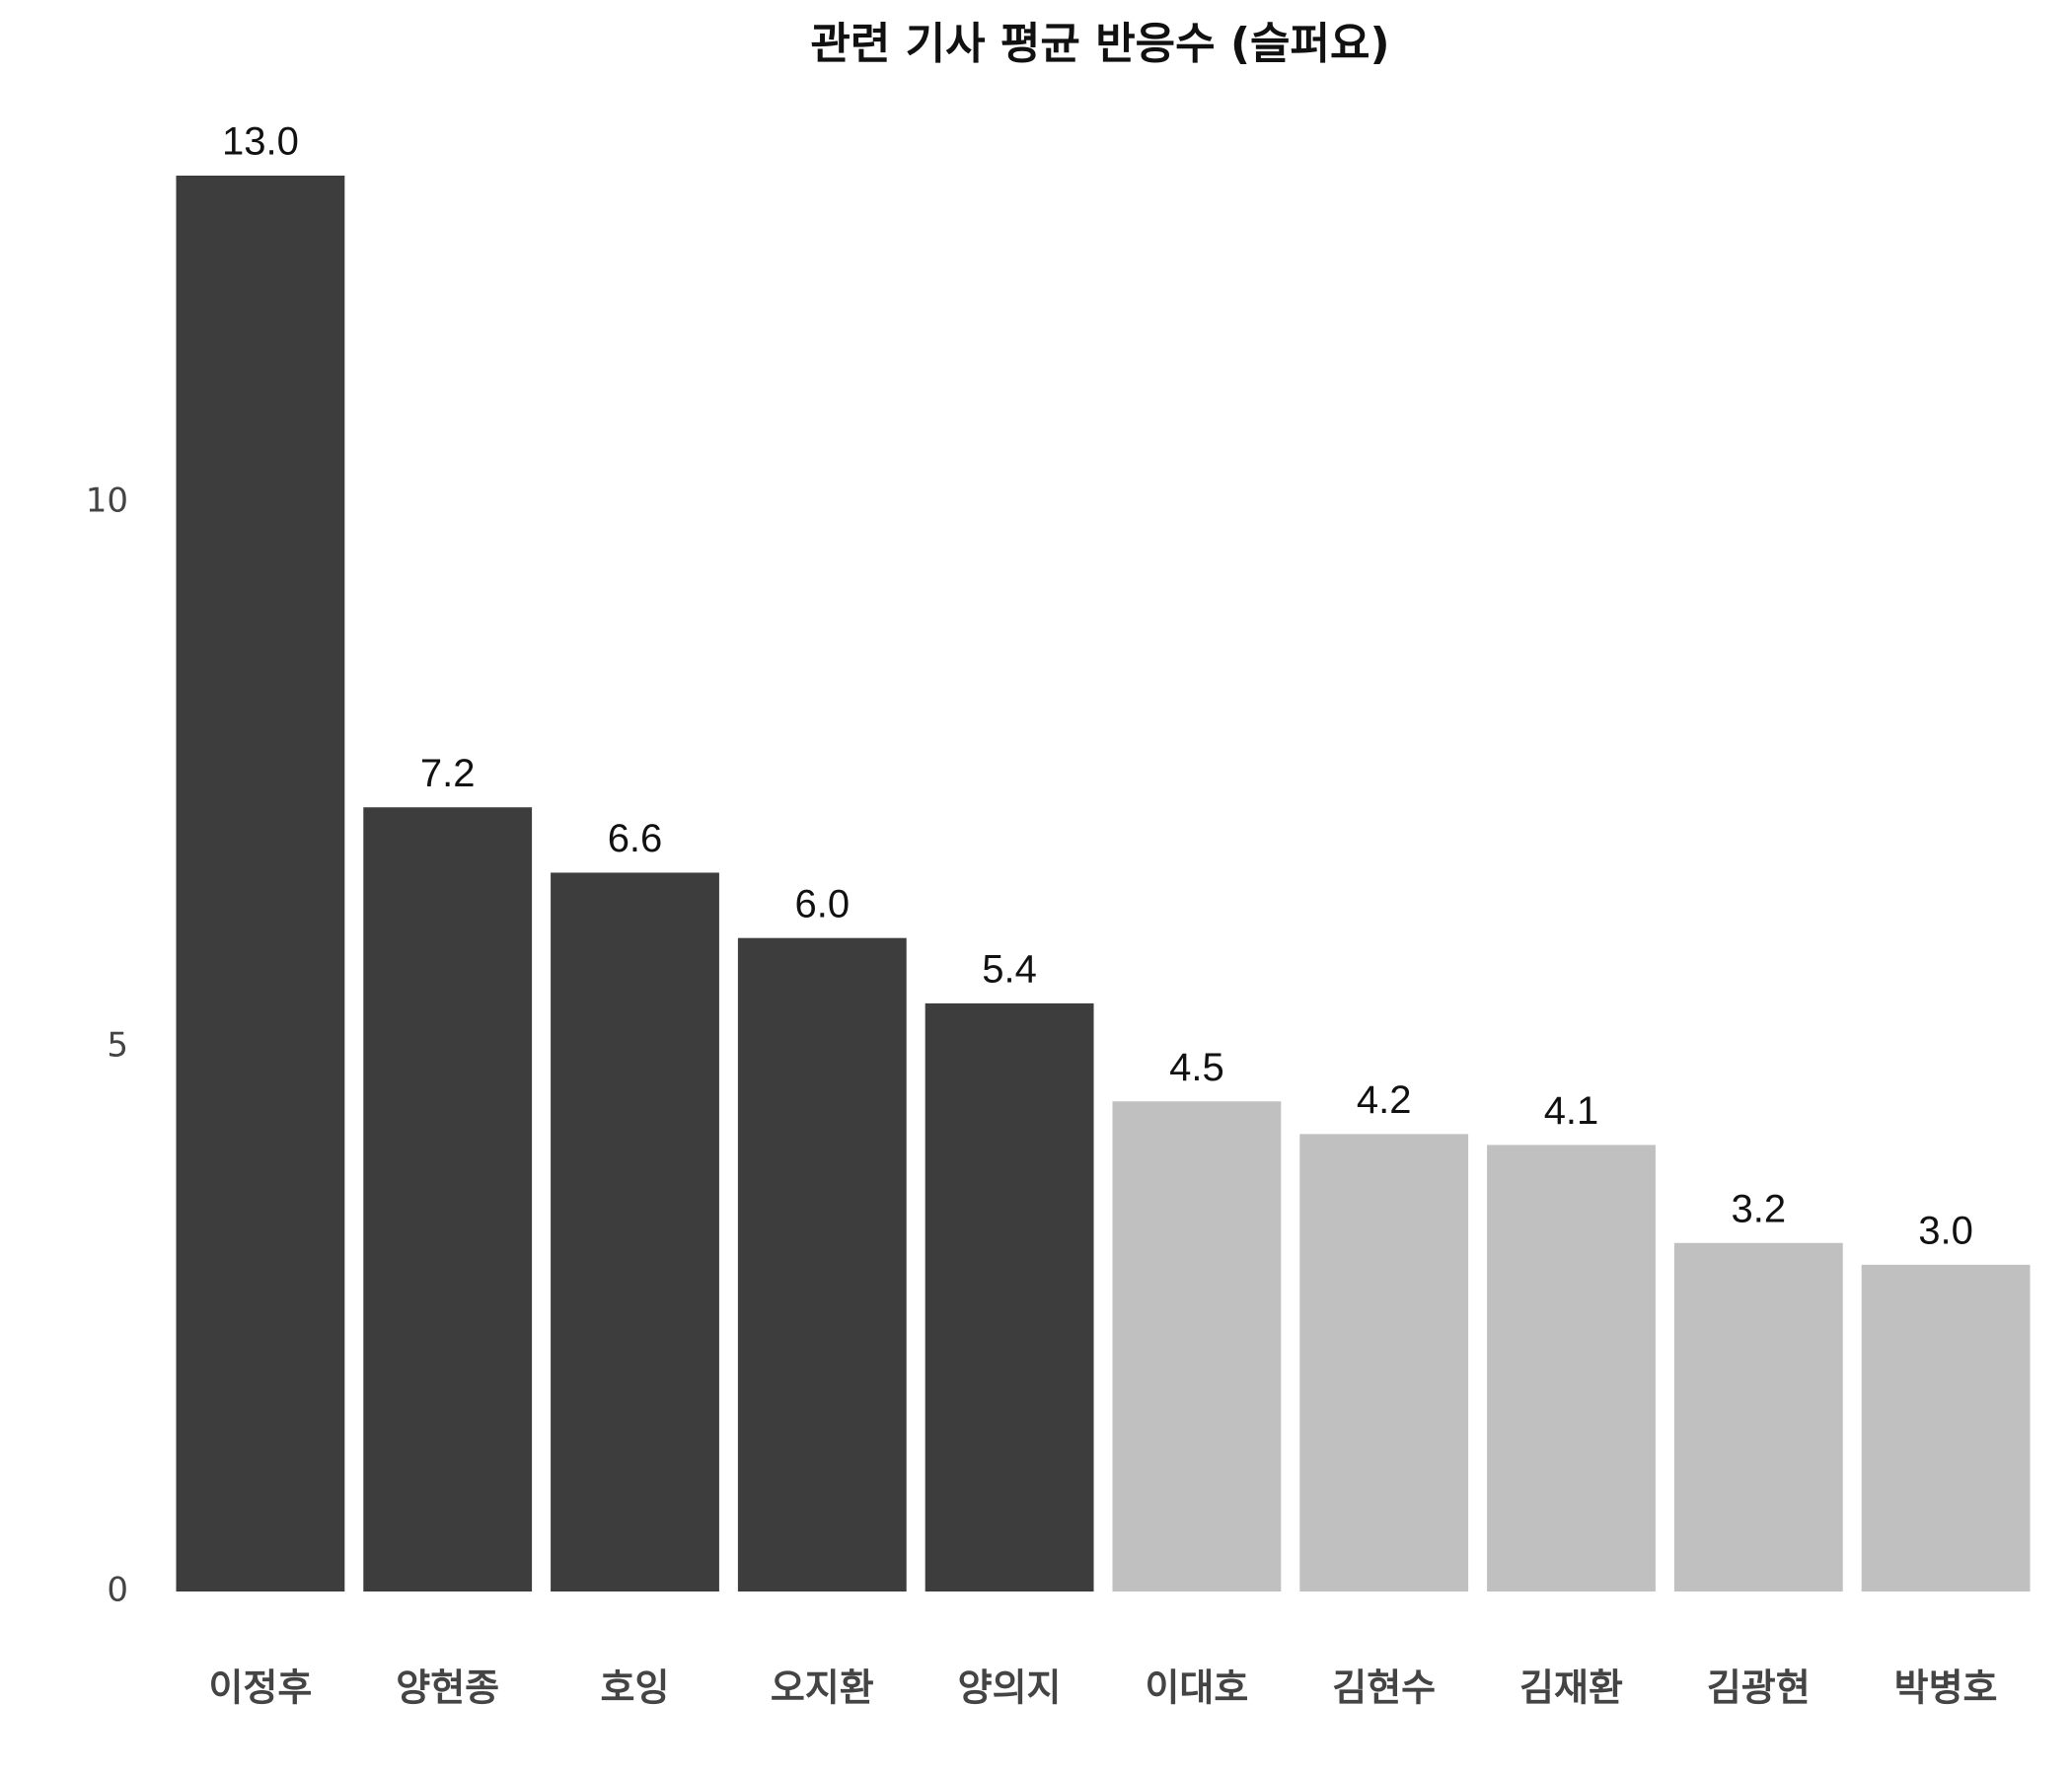 The image size is (2072, 1776). Describe the element at coordinates (1384, 1688) in the screenshot. I see `x-tick-label: 김현수` at that location.